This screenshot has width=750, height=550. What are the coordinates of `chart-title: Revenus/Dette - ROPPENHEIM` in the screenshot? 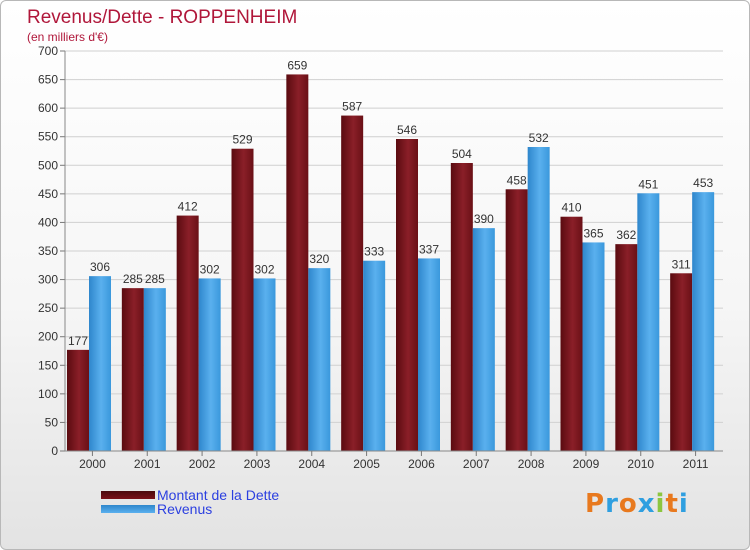 It's located at (162, 17).